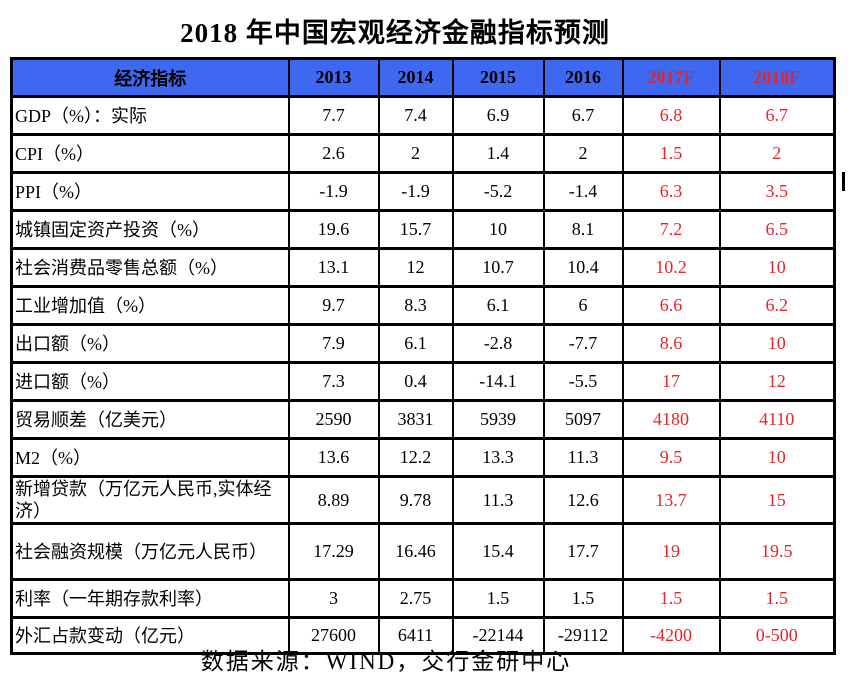  What do you see at coordinates (583, 191) in the screenshot?
I see `value-cell: -1.4` at bounding box center [583, 191].